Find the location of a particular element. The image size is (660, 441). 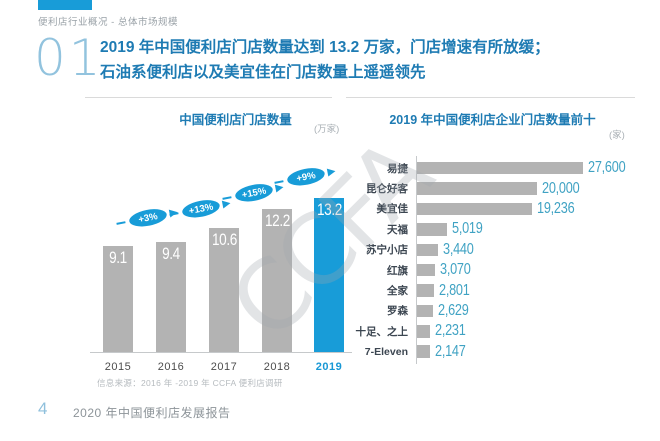

company-value: 2,801 is located at coordinates (454, 290).